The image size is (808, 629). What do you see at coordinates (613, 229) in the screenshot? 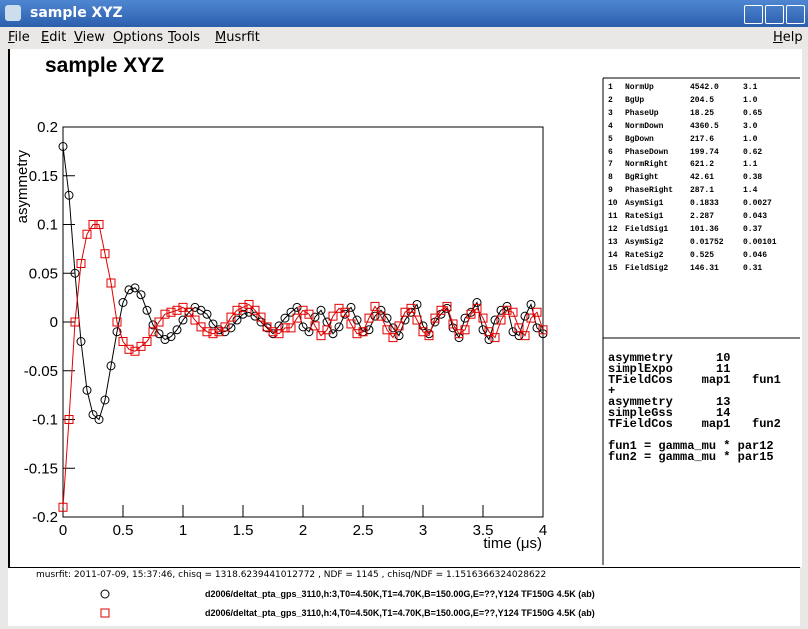
I see `parameter-cell: 12` at bounding box center [613, 229].